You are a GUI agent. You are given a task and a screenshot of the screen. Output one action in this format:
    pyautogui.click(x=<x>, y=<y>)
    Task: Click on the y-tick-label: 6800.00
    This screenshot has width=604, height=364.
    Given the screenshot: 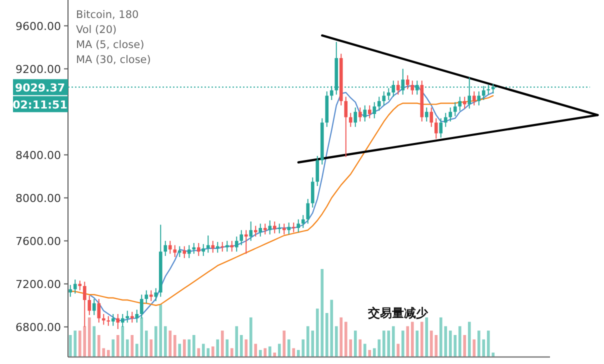 What is the action you would take?
    pyautogui.click(x=38, y=327)
    